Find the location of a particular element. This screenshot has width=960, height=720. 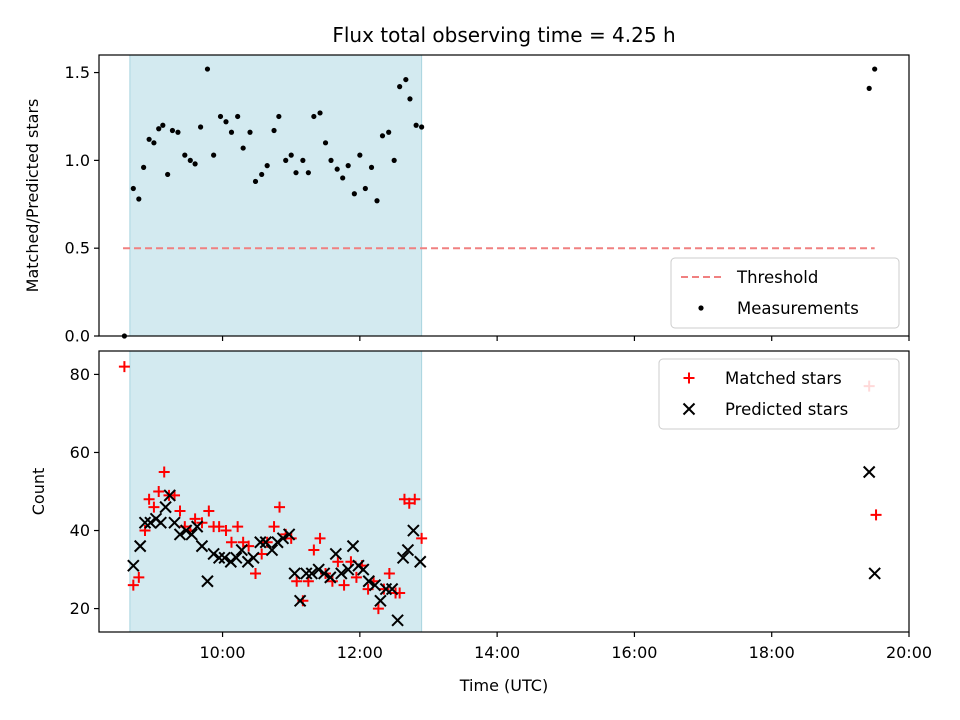

count-legend: Matched stars Predicted stars is located at coordinates (779, 394).